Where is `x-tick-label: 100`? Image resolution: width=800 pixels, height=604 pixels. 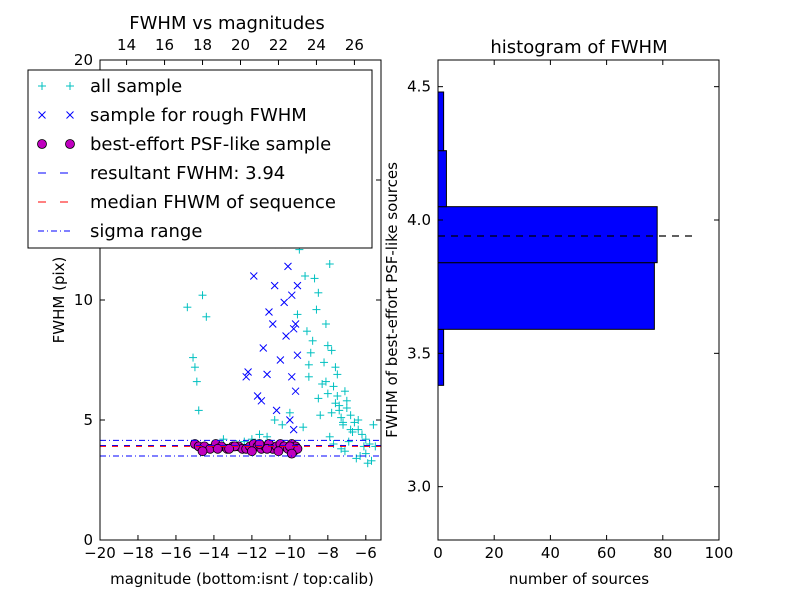 x-tick-label: 100 is located at coordinates (719, 553).